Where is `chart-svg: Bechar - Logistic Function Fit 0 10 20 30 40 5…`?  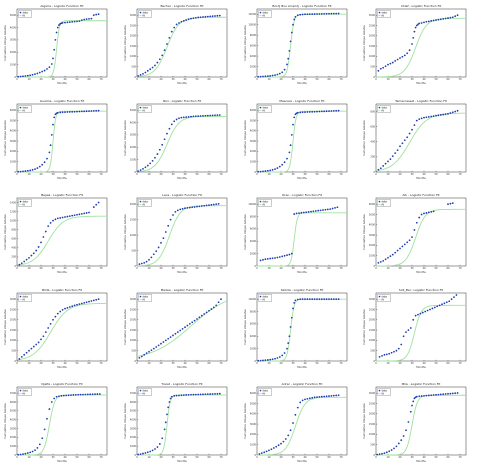
chart-svg: Bechar - Logistic Function Fit 0 10 20 30 40 5… is located at coordinates (175, 44).